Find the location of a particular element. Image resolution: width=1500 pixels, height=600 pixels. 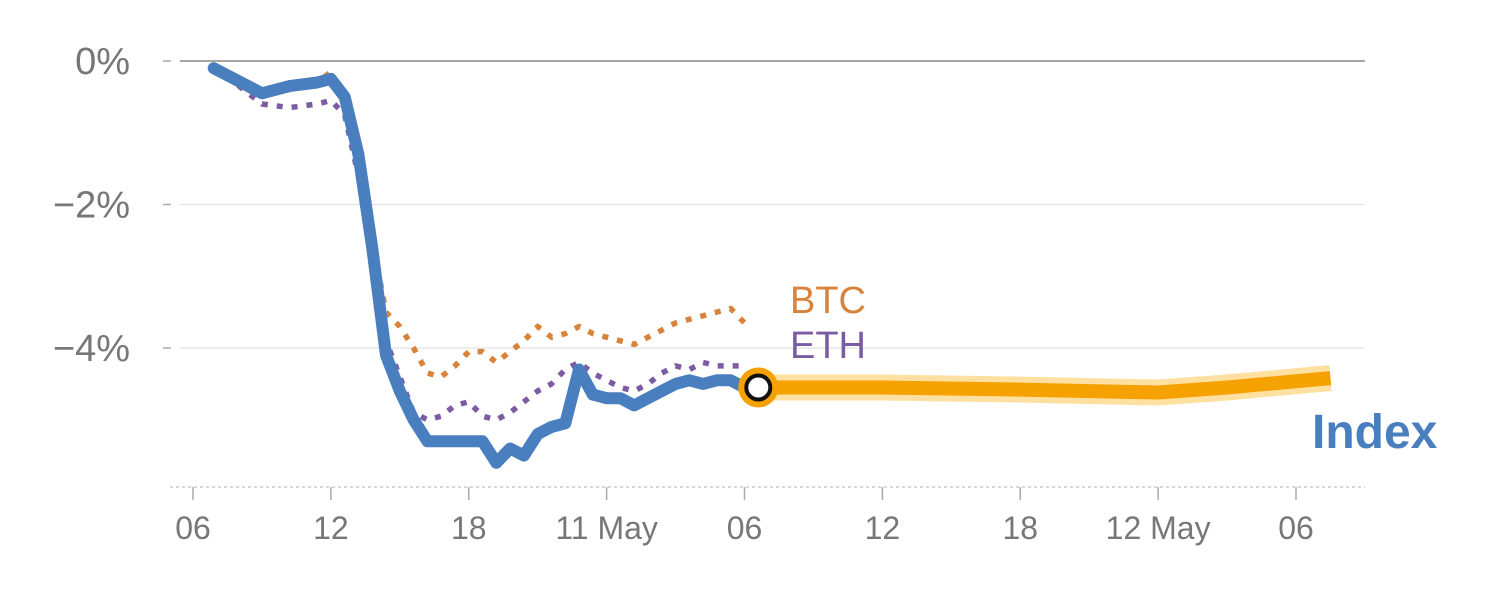

y-tick-label: −4% is located at coordinates (91, 349).